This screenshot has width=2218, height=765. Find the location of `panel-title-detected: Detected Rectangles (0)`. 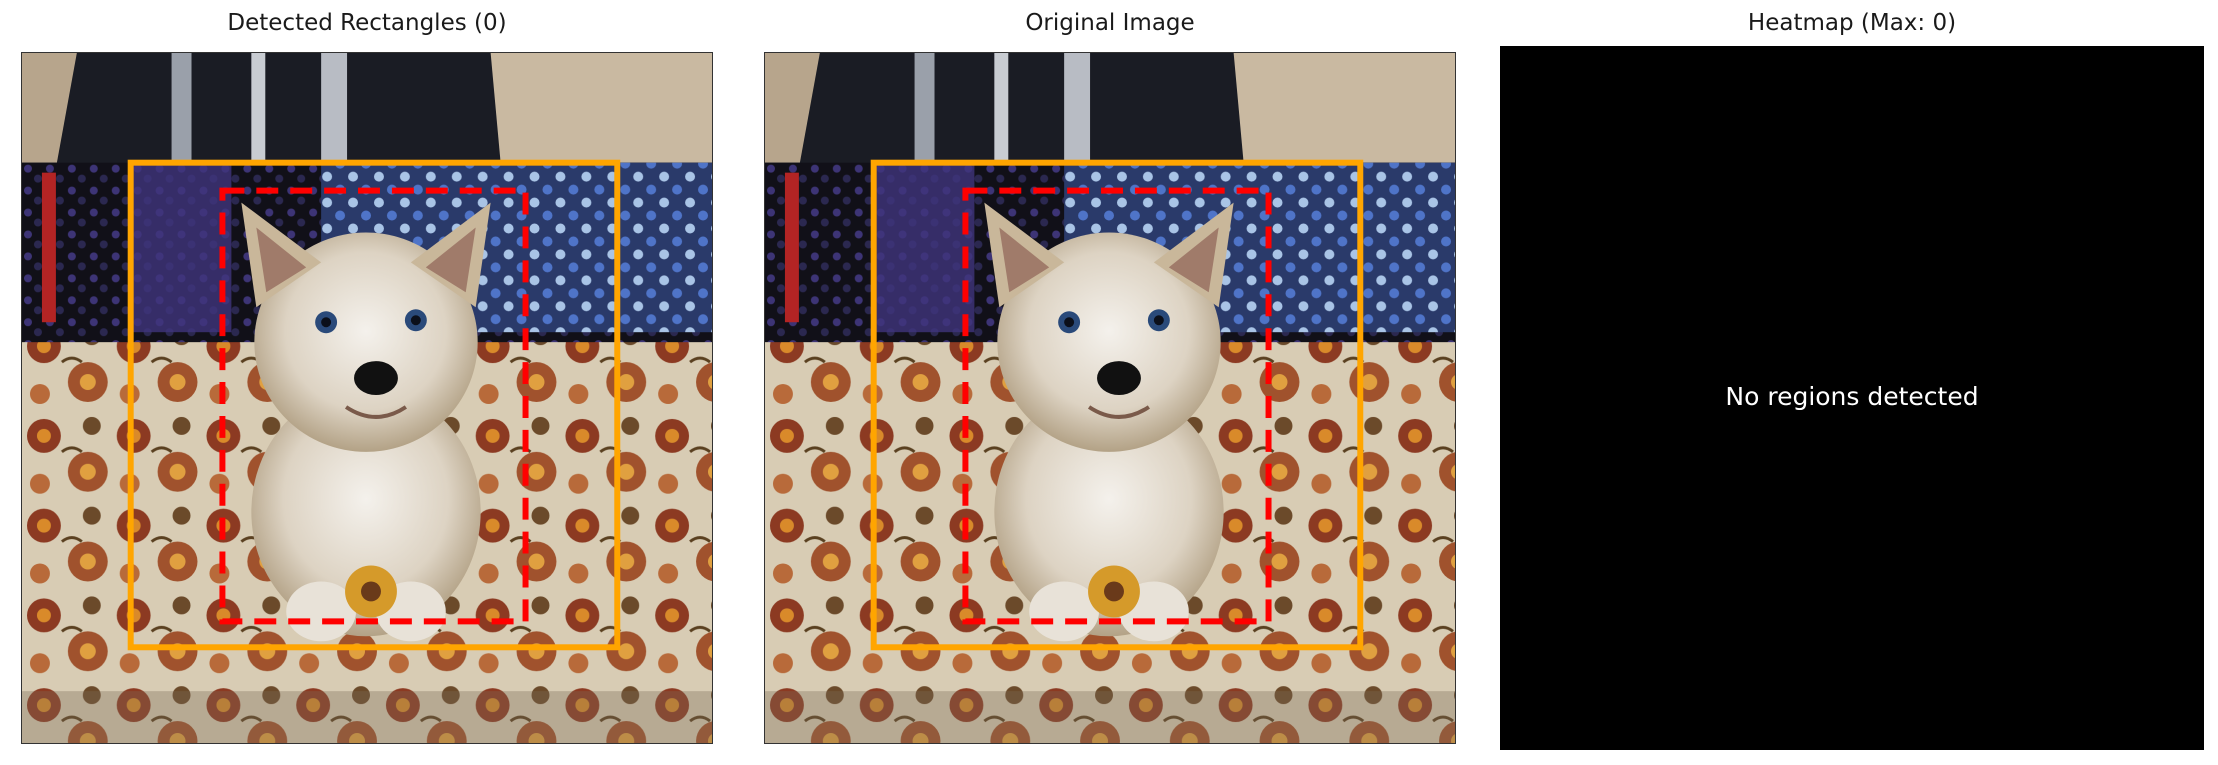

panel-title-detected: Detected Rectangles (0) is located at coordinates (367, 23).